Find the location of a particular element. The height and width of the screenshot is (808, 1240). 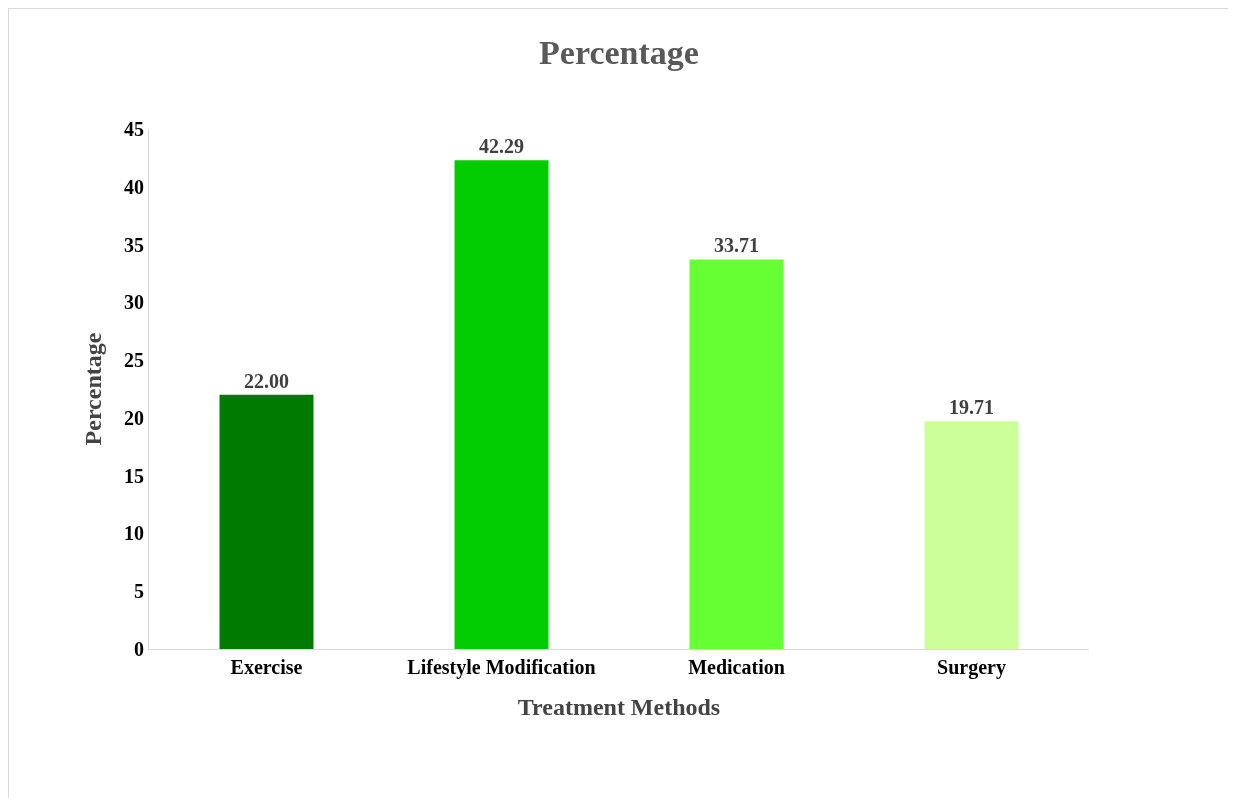

x-axis-title: Treatment Methods is located at coordinates (619, 707).